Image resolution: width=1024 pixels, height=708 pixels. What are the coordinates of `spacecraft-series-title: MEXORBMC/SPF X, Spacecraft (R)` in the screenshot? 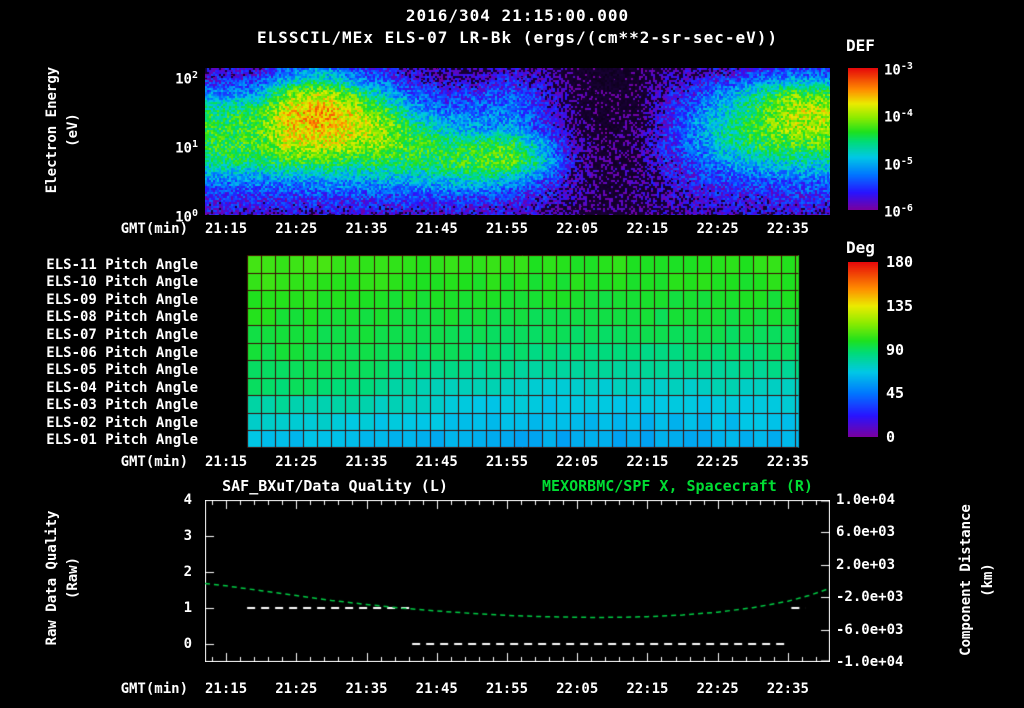 It's located at (677, 486).